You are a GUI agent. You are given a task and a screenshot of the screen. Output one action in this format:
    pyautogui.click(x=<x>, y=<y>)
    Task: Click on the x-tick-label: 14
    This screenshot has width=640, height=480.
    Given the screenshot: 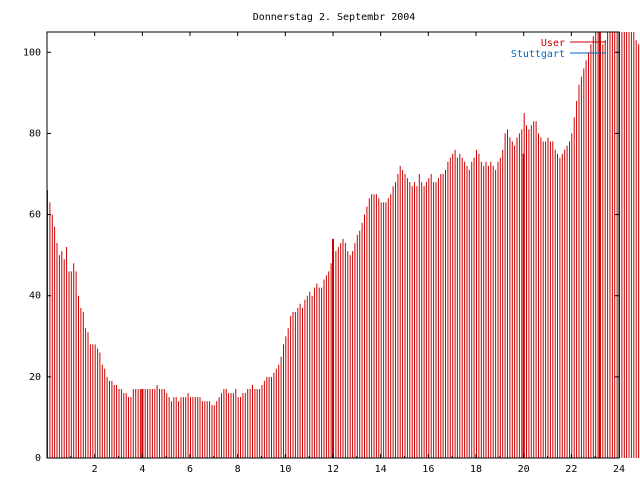 What is the action you would take?
    pyautogui.click(x=381, y=469)
    